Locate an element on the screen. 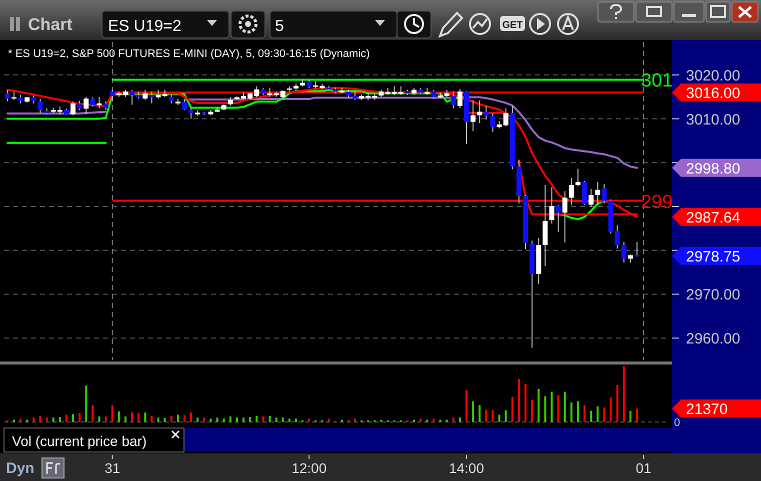 The height and width of the screenshot is (481, 761). text: Vol (current price bar) is located at coordinates (79, 441).